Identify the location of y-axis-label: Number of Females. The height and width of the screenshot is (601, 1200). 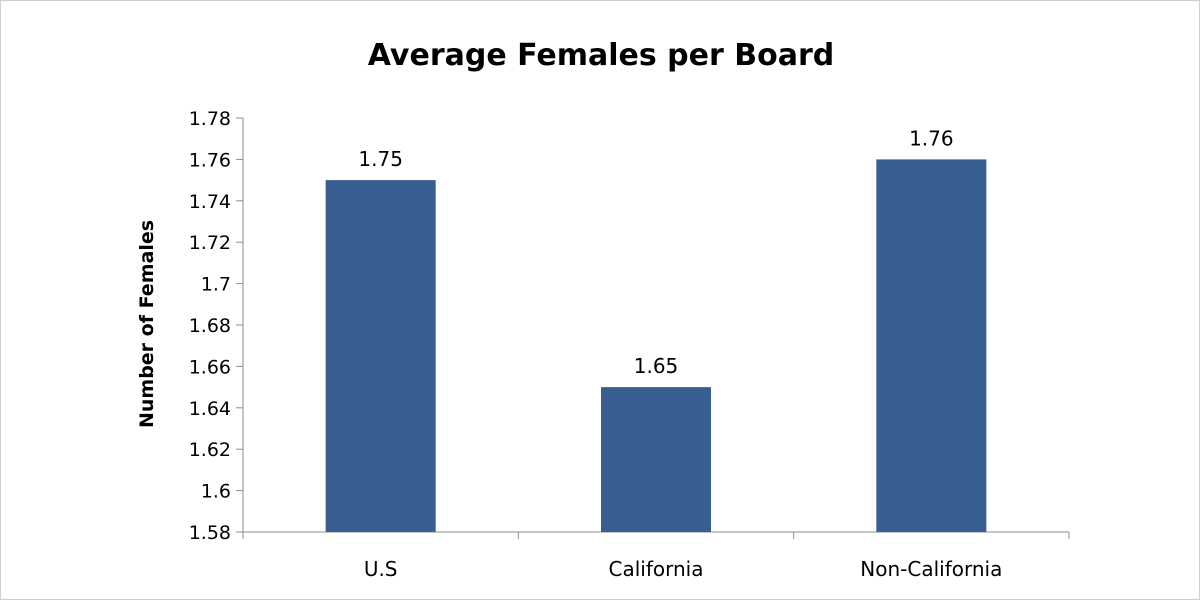
(147, 324).